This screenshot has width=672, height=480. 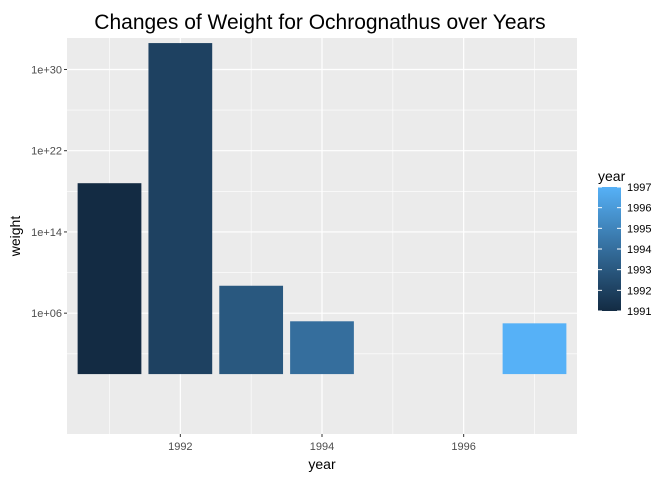 I want to click on legend-tick-label: 1995, so click(x=639, y=229).